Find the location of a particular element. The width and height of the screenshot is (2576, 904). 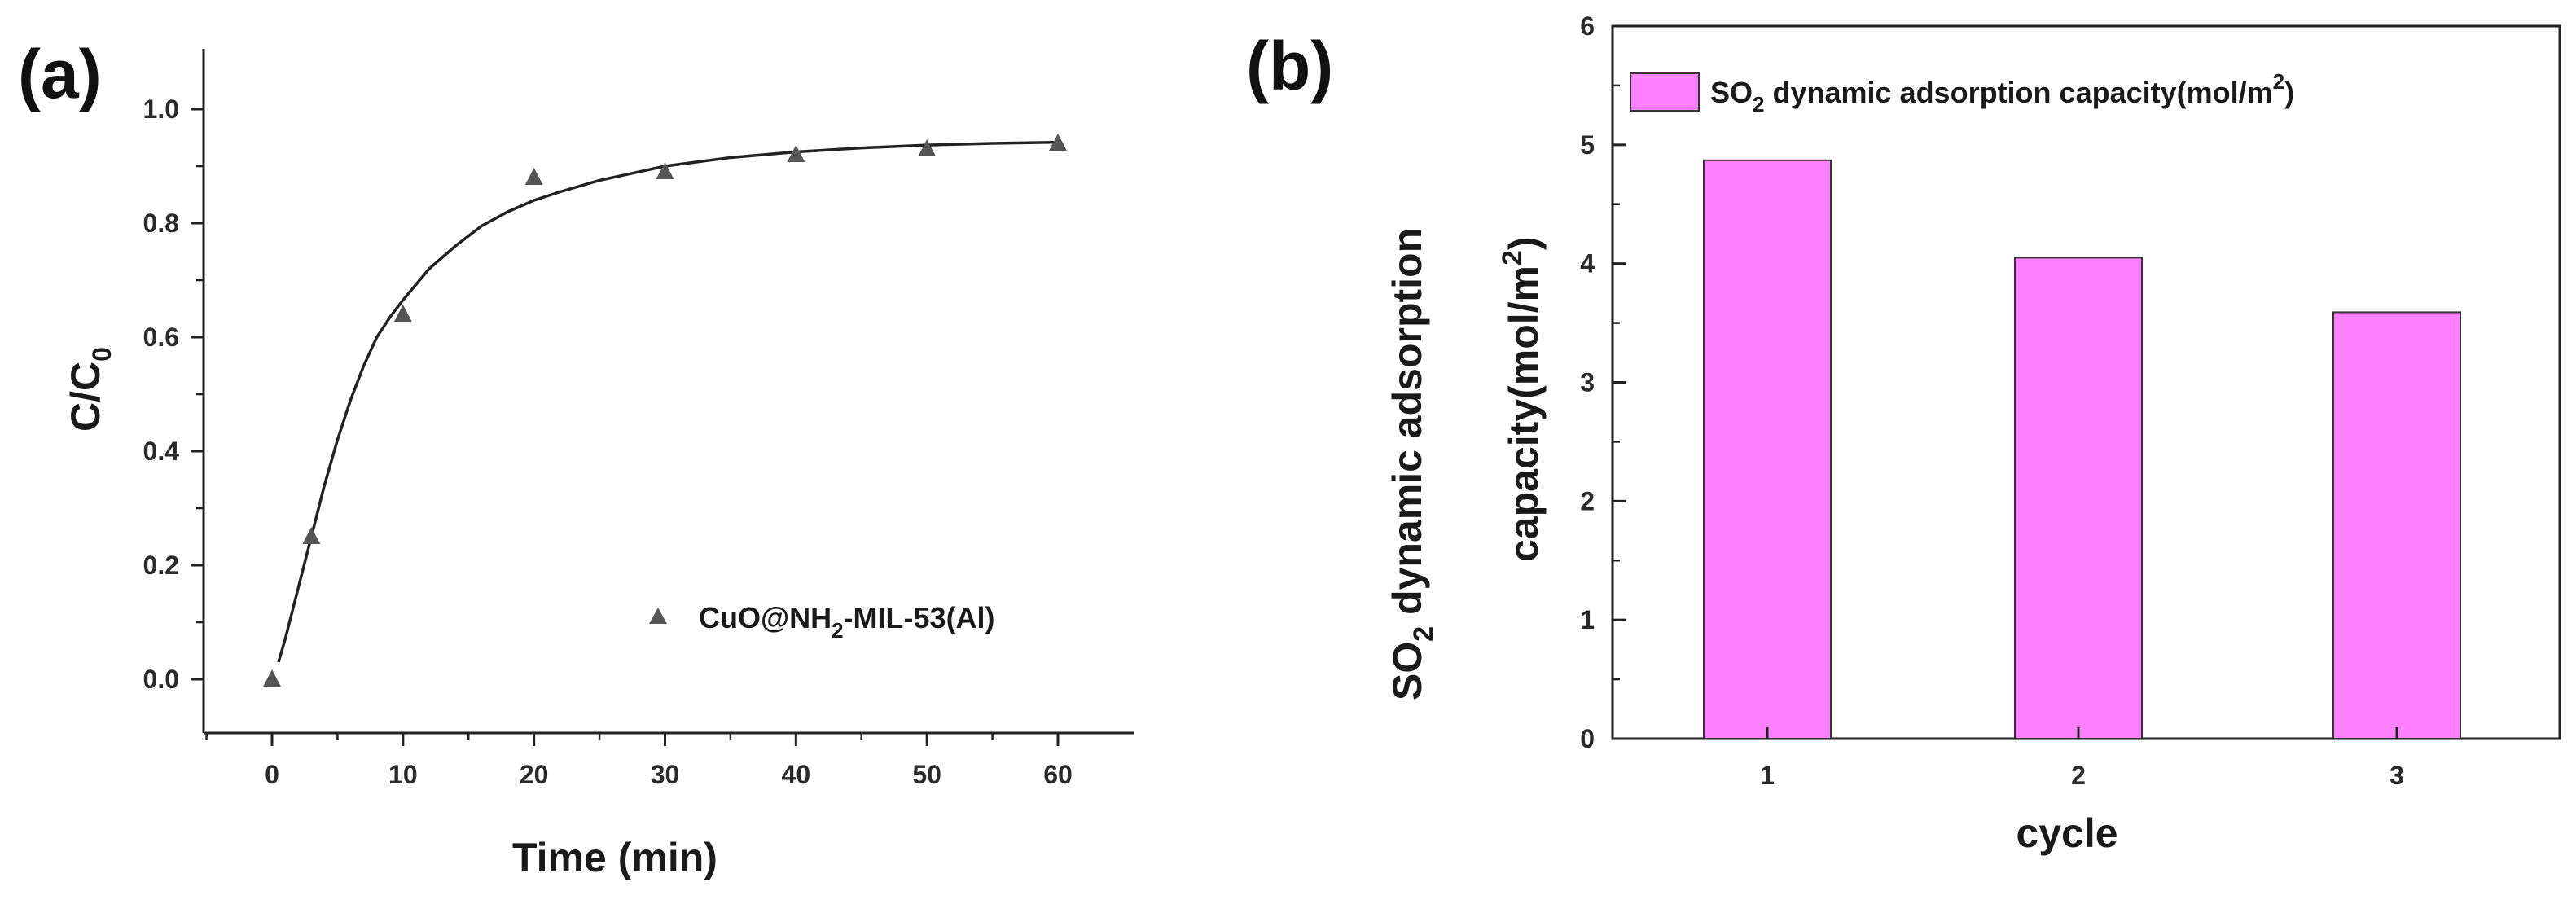

b-x-ticks: 1 2 3 is located at coordinates (2082, 759).